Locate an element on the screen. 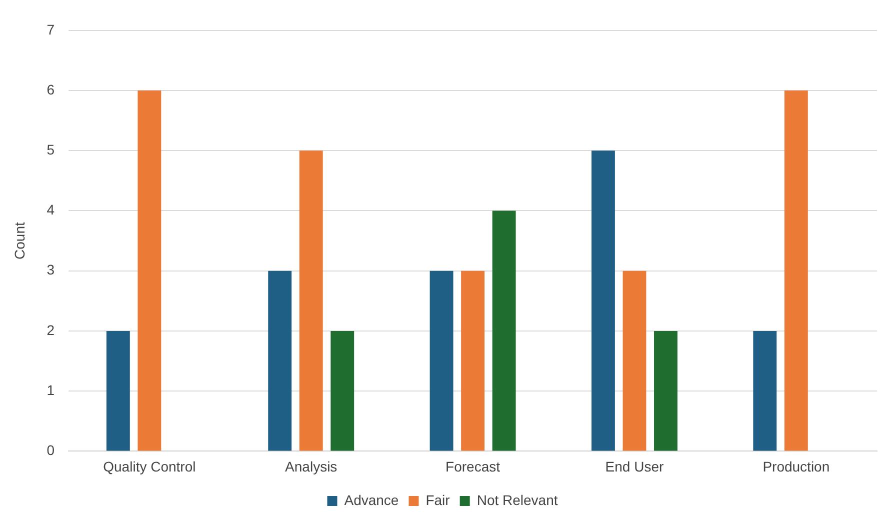  y-tick-label: 7 is located at coordinates (50, 29).